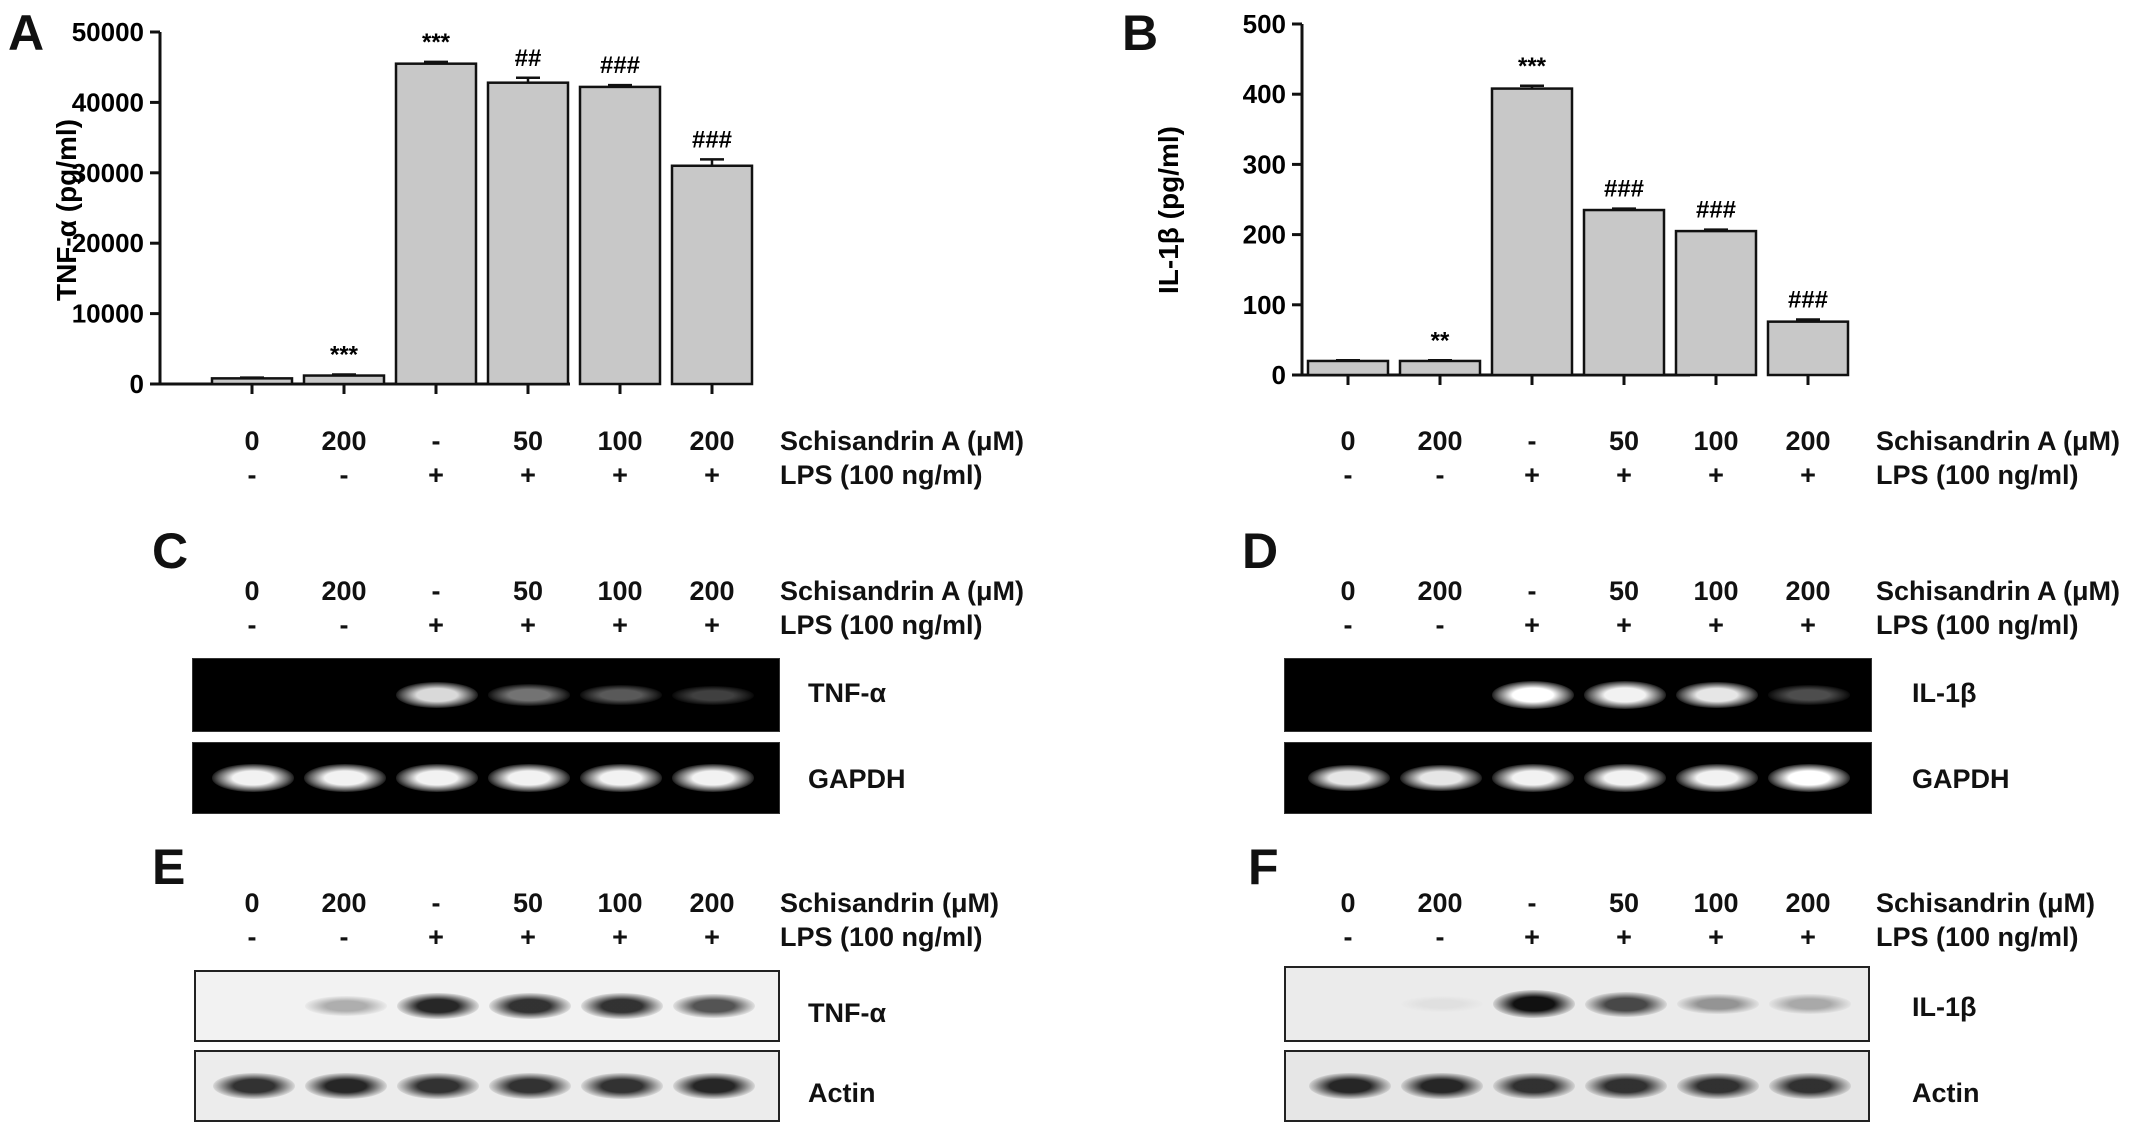 This screenshot has height=1137, width=2150. What do you see at coordinates (137, 384) in the screenshot?
I see `y-tick-label: 0` at bounding box center [137, 384].